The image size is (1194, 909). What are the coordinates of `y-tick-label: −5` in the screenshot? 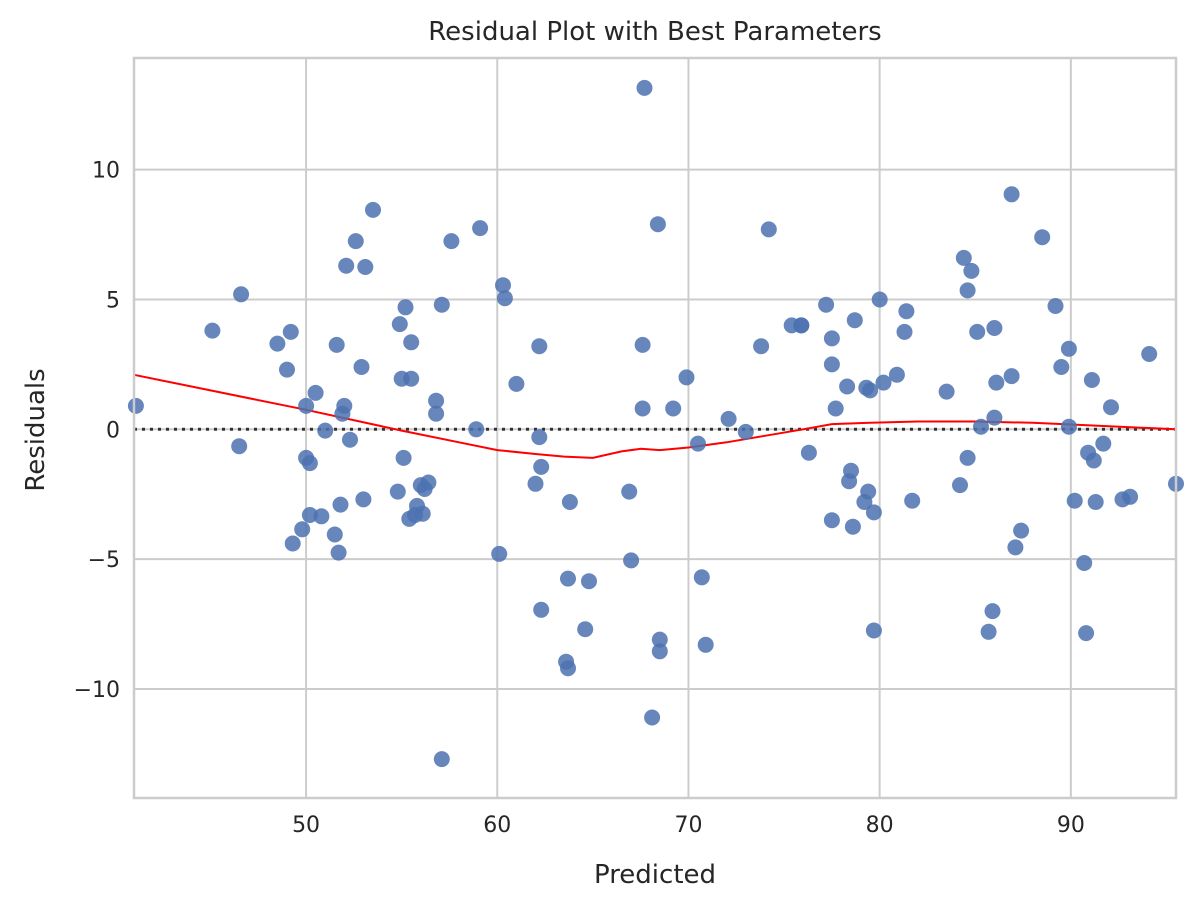 It's located at (104, 560).